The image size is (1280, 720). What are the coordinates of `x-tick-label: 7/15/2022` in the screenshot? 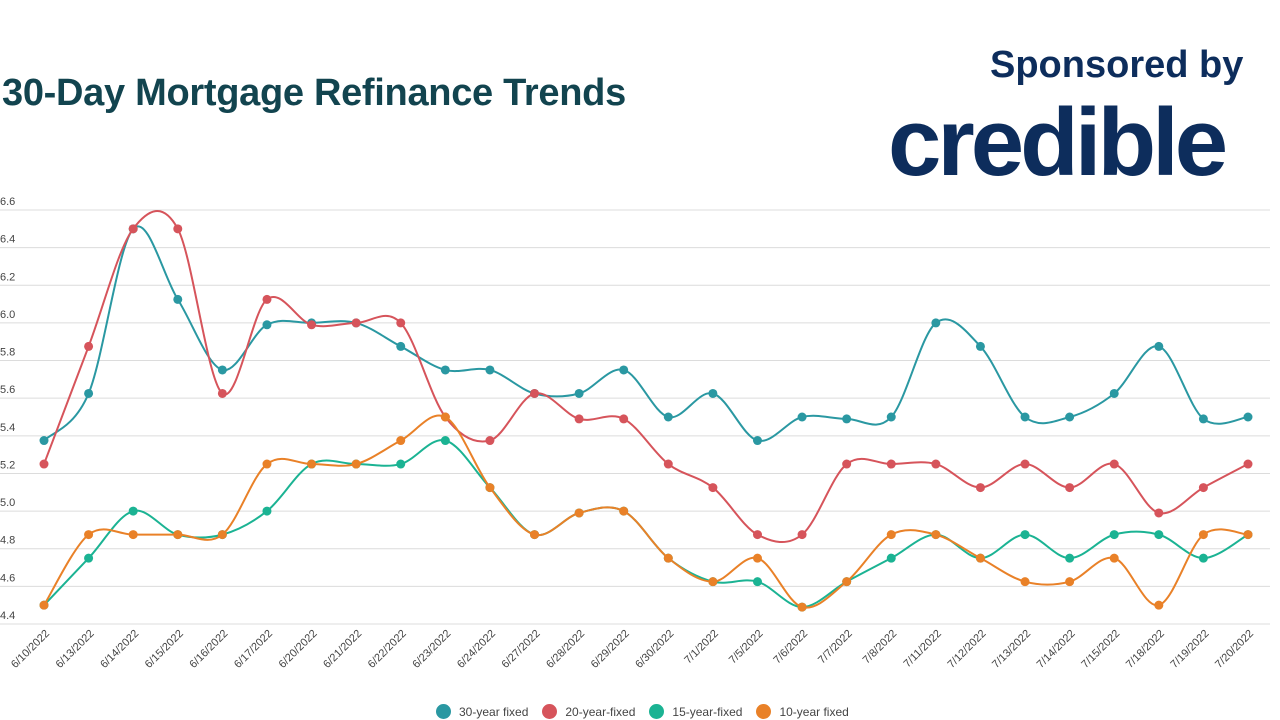 It's located at (1100, 649).